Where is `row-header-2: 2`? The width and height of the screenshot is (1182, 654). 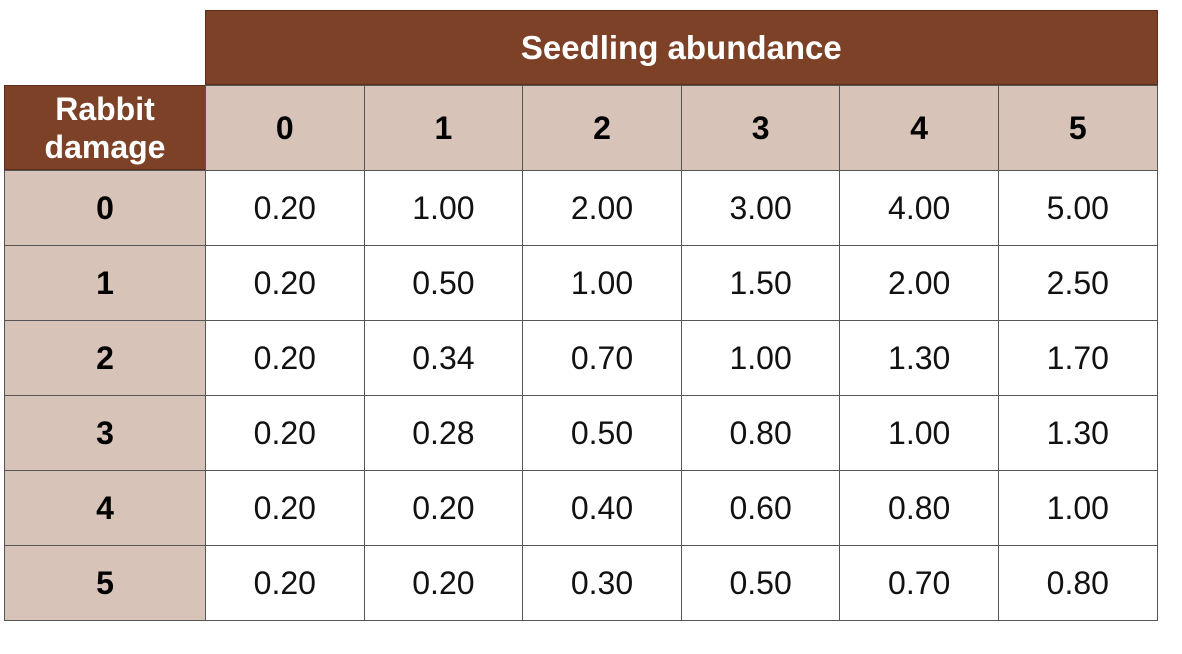 row-header-2: 2 is located at coordinates (105, 358).